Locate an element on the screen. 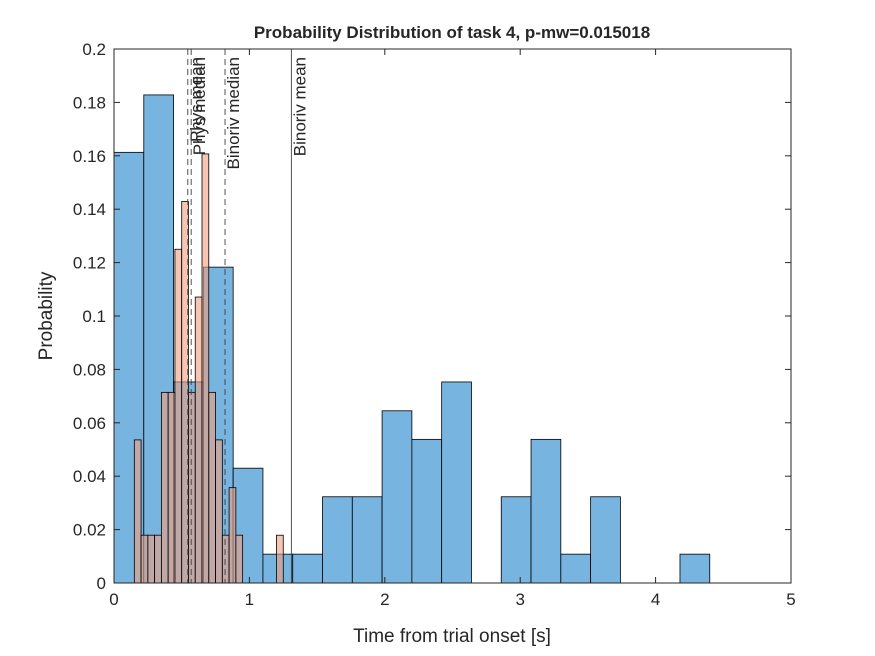 The width and height of the screenshot is (875, 656). y-tick-label: 0.1 is located at coordinates (94, 316).